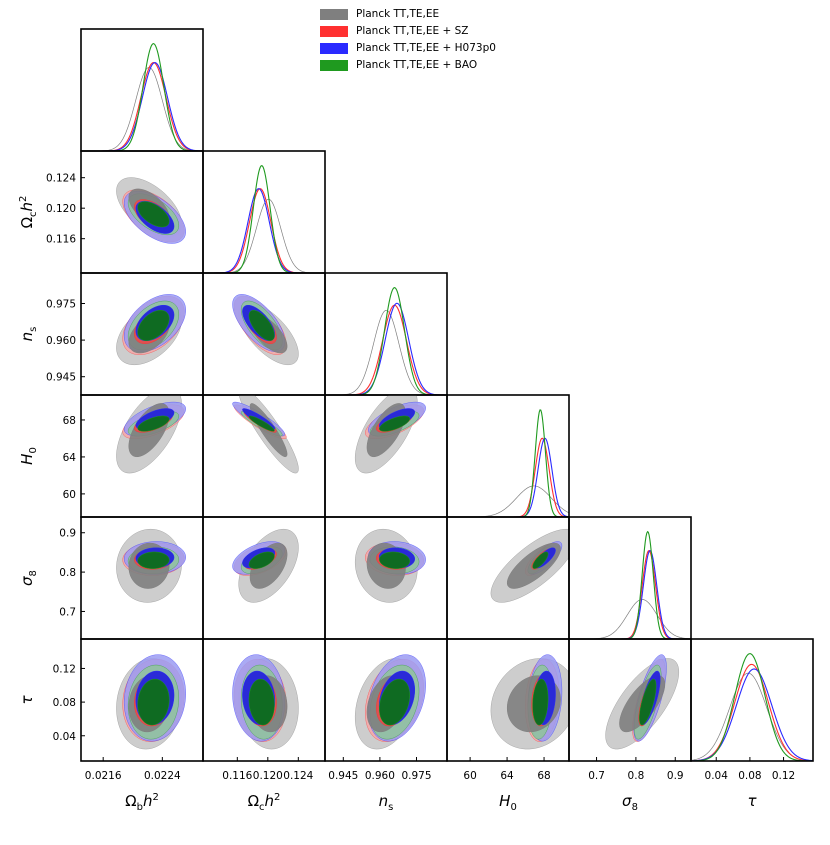 This screenshot has width=830, height=845. I want to click on marginal-panel-s8, so click(630, 584).